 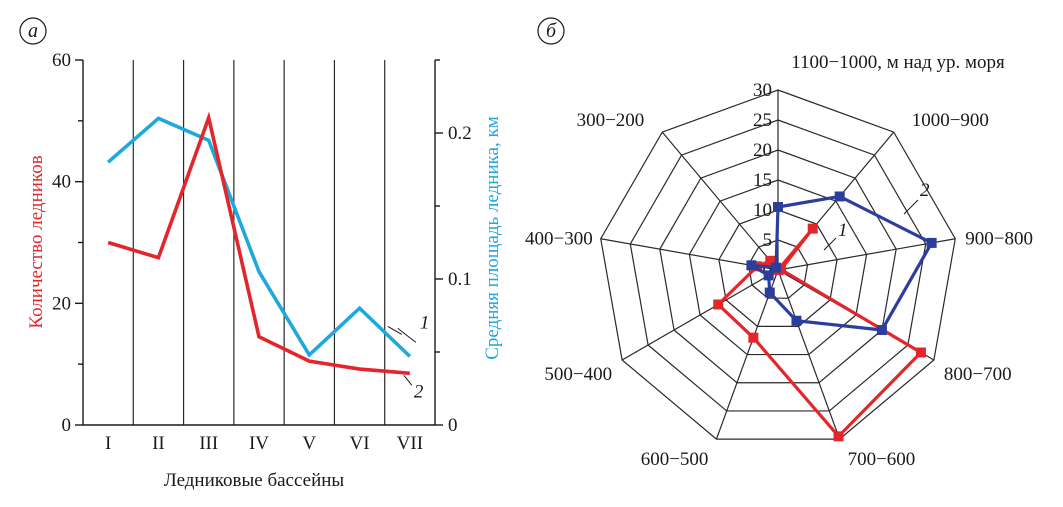 I want to click on panel-label-b: б, so click(x=551, y=31).